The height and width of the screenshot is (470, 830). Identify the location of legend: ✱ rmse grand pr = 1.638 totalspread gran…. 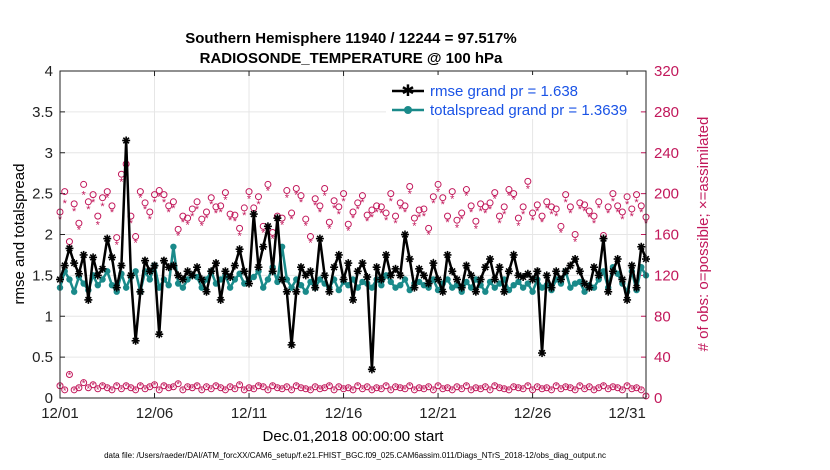
(513, 97).